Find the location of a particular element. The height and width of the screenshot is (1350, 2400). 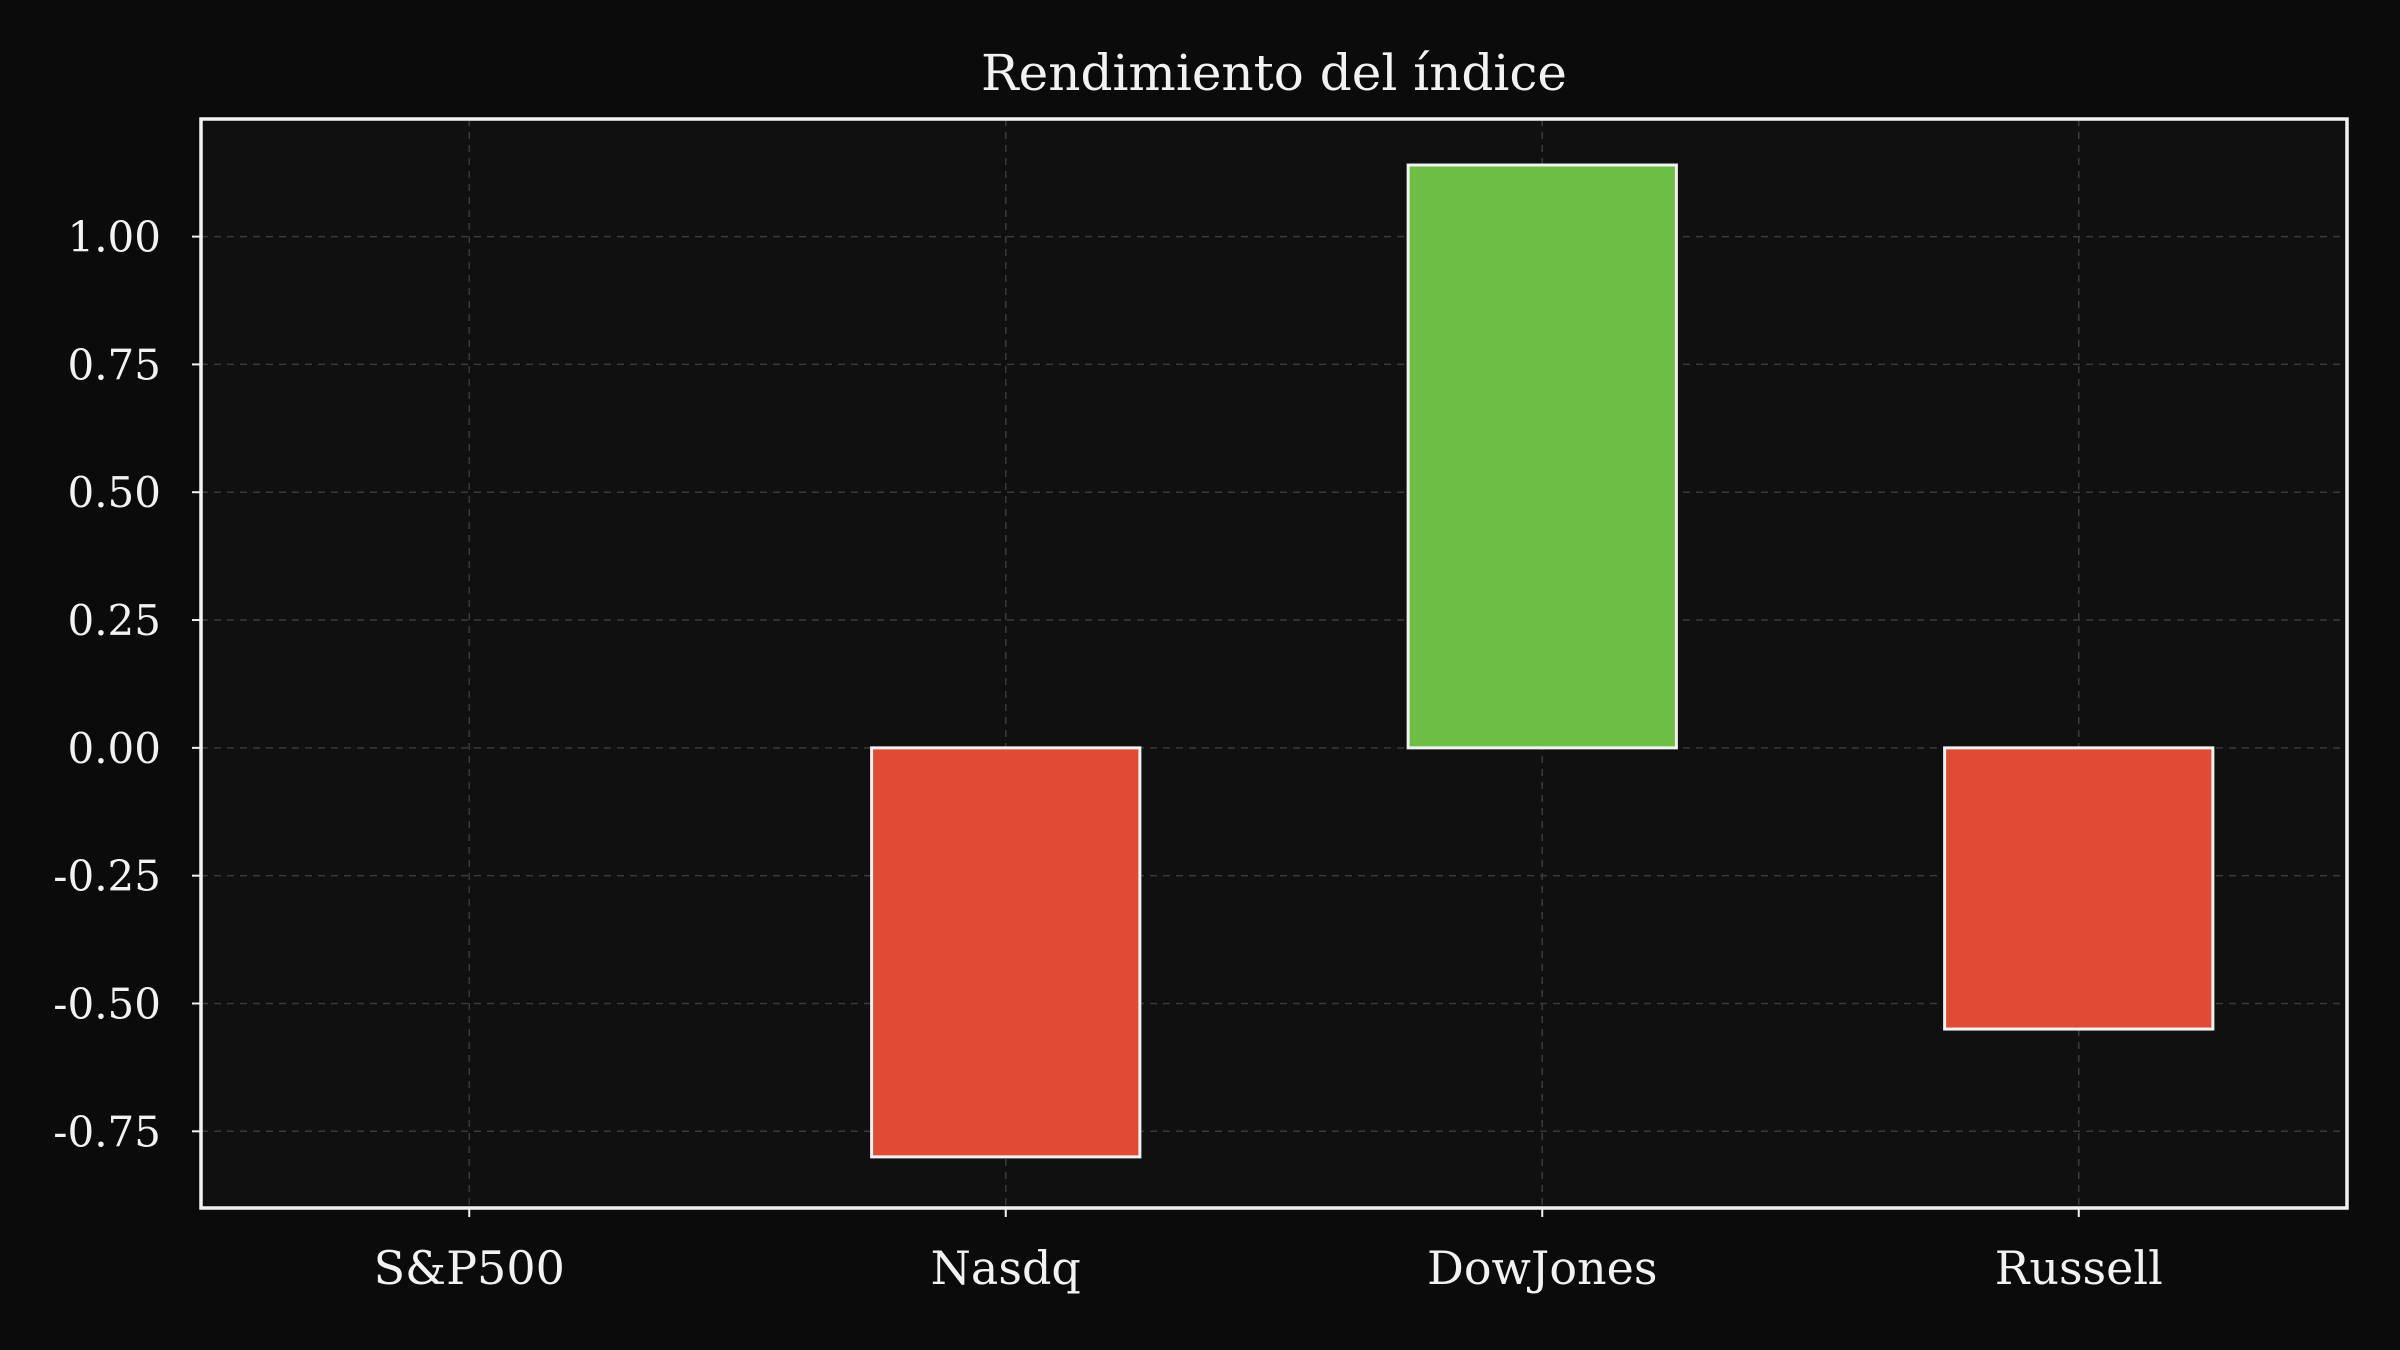

y-tick-label: 0.25 is located at coordinates (114, 620).